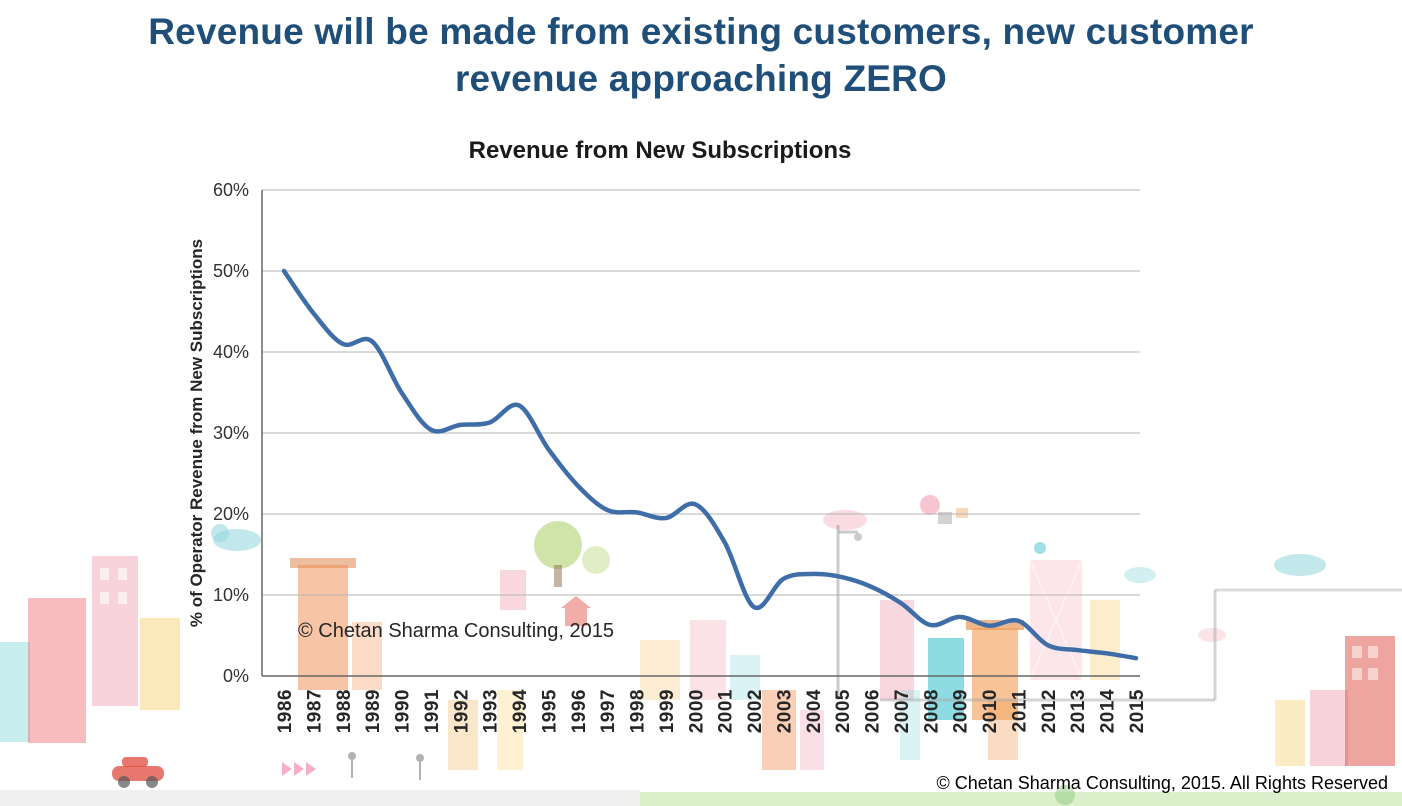 The height and width of the screenshot is (806, 1402). What do you see at coordinates (873, 711) in the screenshot?
I see `svg-text: 2006` at bounding box center [873, 711].